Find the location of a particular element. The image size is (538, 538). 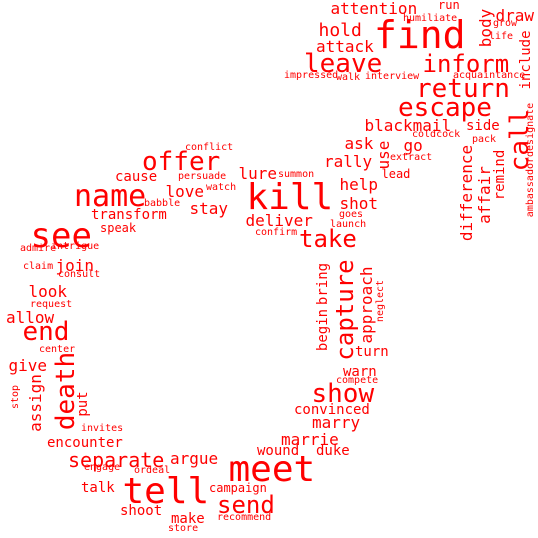

word-ask: ask is located at coordinates (359, 143).